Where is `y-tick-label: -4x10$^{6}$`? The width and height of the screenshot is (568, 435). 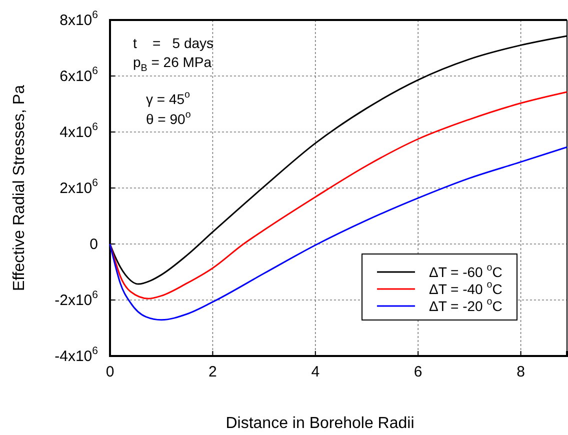
y-tick-label: -4x10$^{6}$ is located at coordinates (76, 355).